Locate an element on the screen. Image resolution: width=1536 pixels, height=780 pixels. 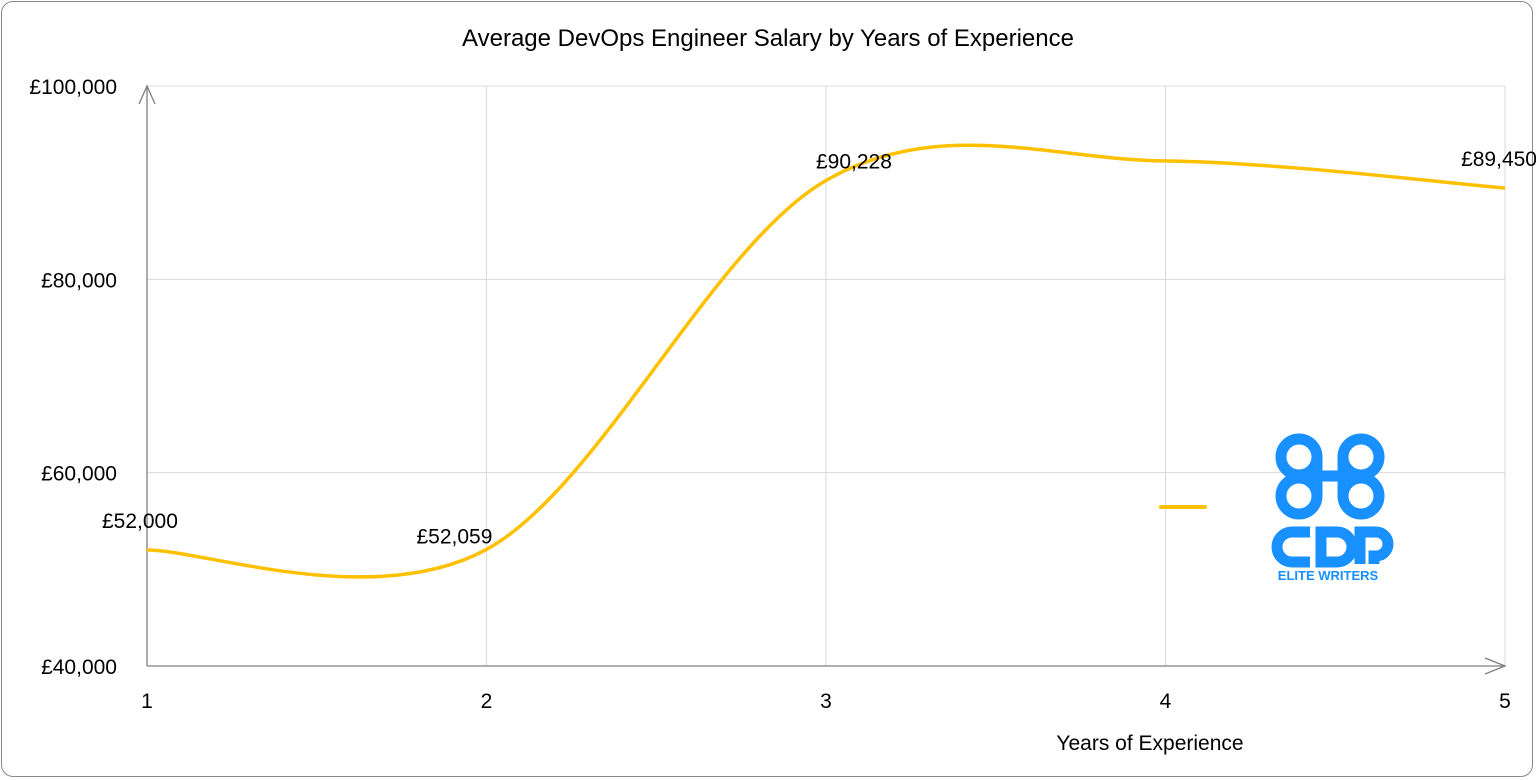
y-tick-label: £60,000 is located at coordinates (79, 474).